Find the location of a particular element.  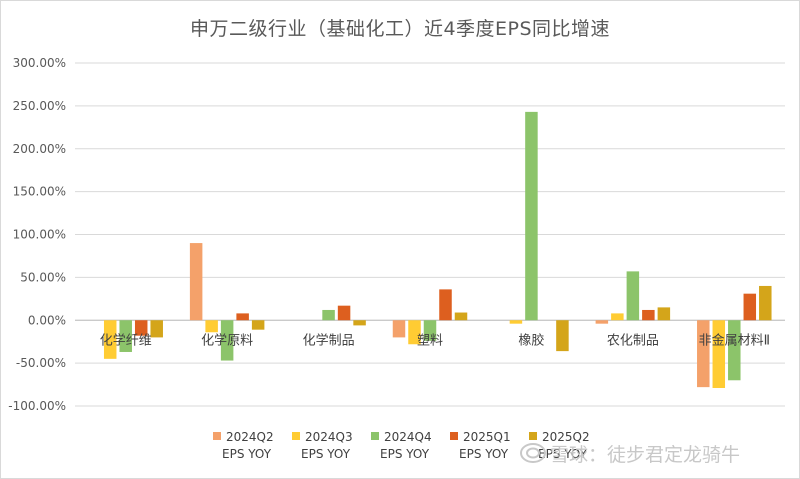

category-label: 橡胶 is located at coordinates (531, 340).